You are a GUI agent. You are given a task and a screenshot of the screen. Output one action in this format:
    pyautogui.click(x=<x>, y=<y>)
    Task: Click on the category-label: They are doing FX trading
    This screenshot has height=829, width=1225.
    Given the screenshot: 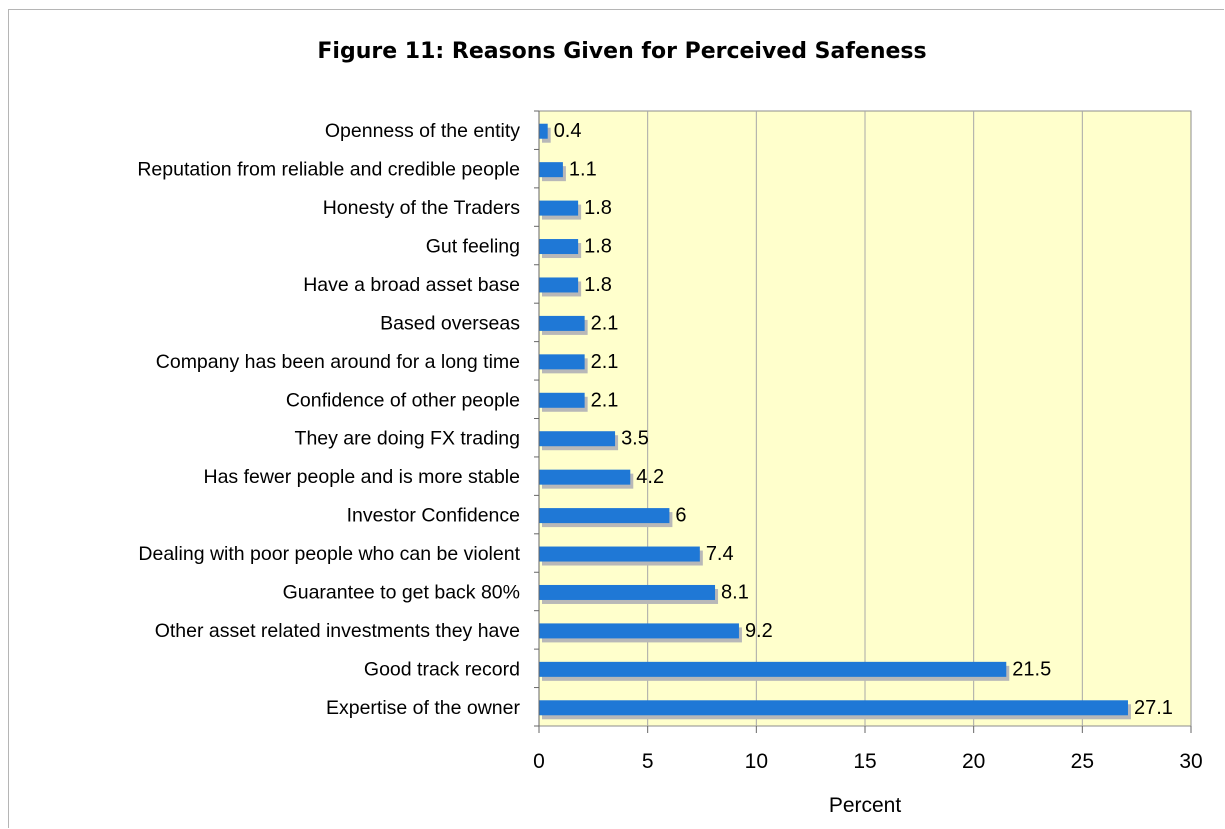 What is the action you would take?
    pyautogui.click(x=407, y=439)
    